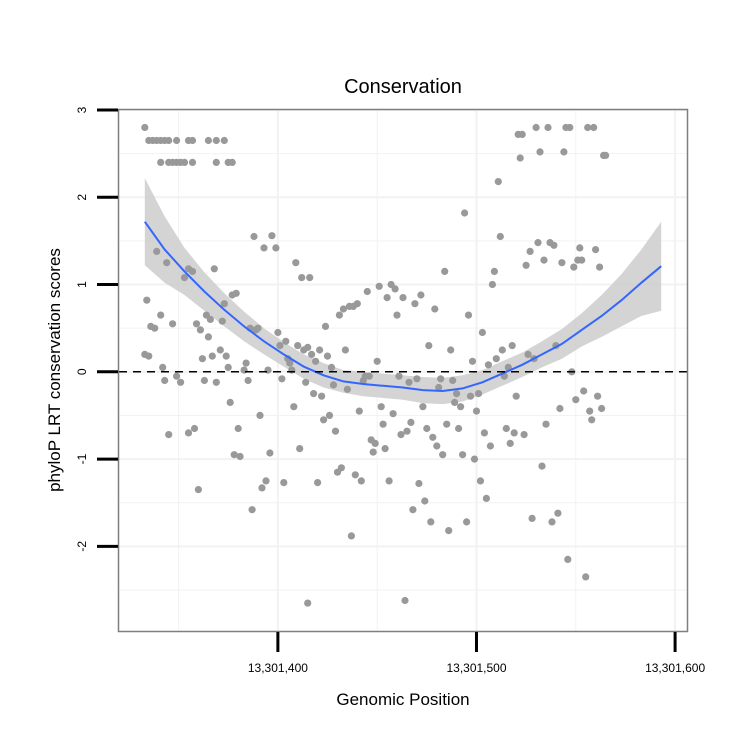 Image resolution: width=750 pixels, height=750 pixels. I want to click on x-axis-label: Genomic Position, so click(402, 699).